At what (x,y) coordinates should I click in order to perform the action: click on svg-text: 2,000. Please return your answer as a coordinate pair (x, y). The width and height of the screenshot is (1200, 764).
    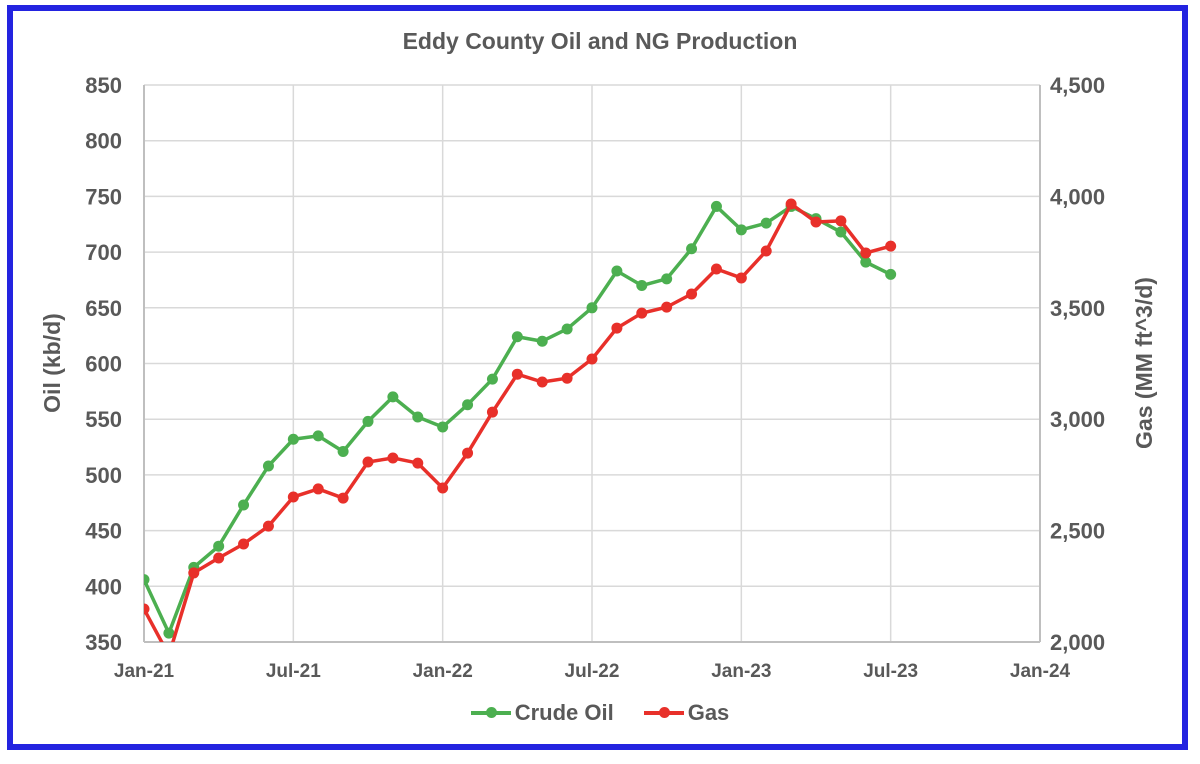
    Looking at the image, I should click on (1077, 642).